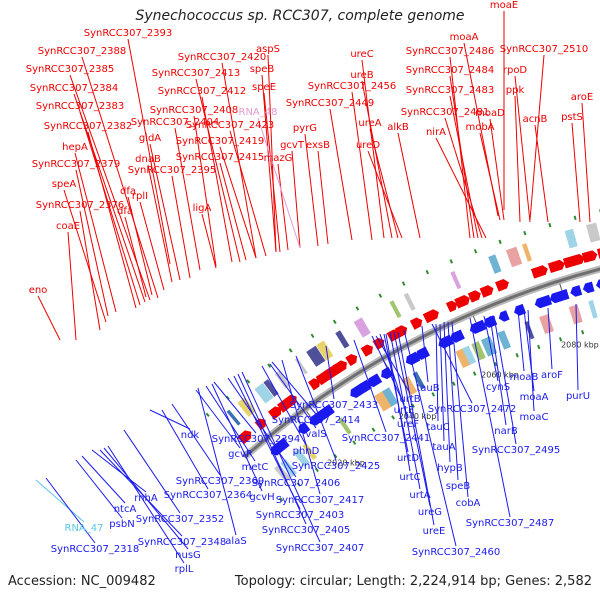 Image resolution: width=600 pixels, height=600 pixels. Describe the element at coordinates (182, 542) in the screenshot. I see `gene-label-bottom: SynRCC307_2348` at that location.